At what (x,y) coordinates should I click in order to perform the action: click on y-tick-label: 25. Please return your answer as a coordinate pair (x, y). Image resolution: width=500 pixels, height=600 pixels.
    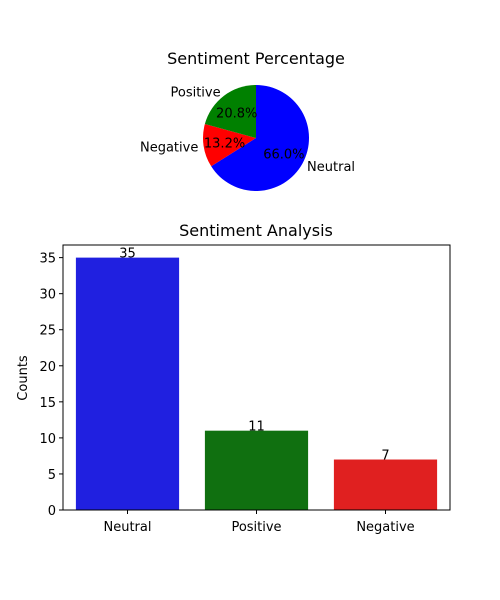
    Looking at the image, I should click on (47, 331).